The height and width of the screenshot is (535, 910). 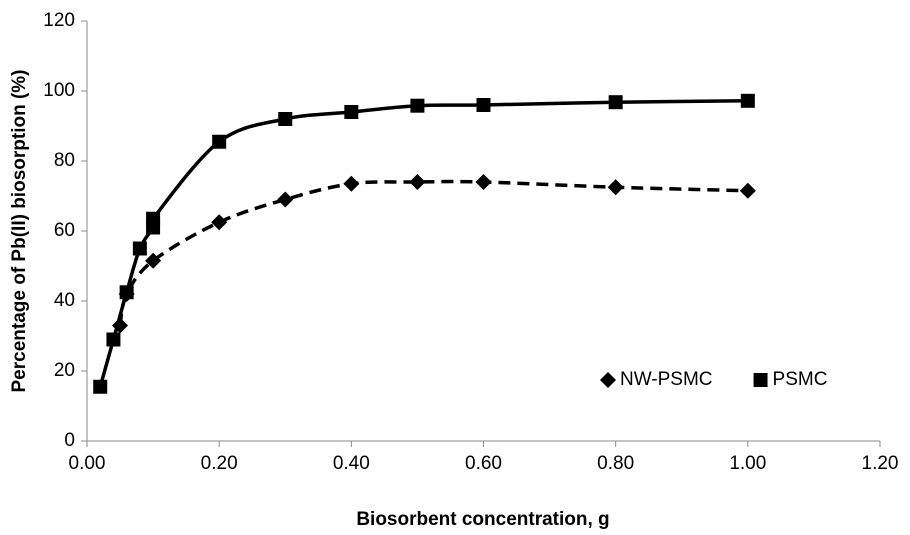 I want to click on x-tick-label: 1.20, so click(x=880, y=463).